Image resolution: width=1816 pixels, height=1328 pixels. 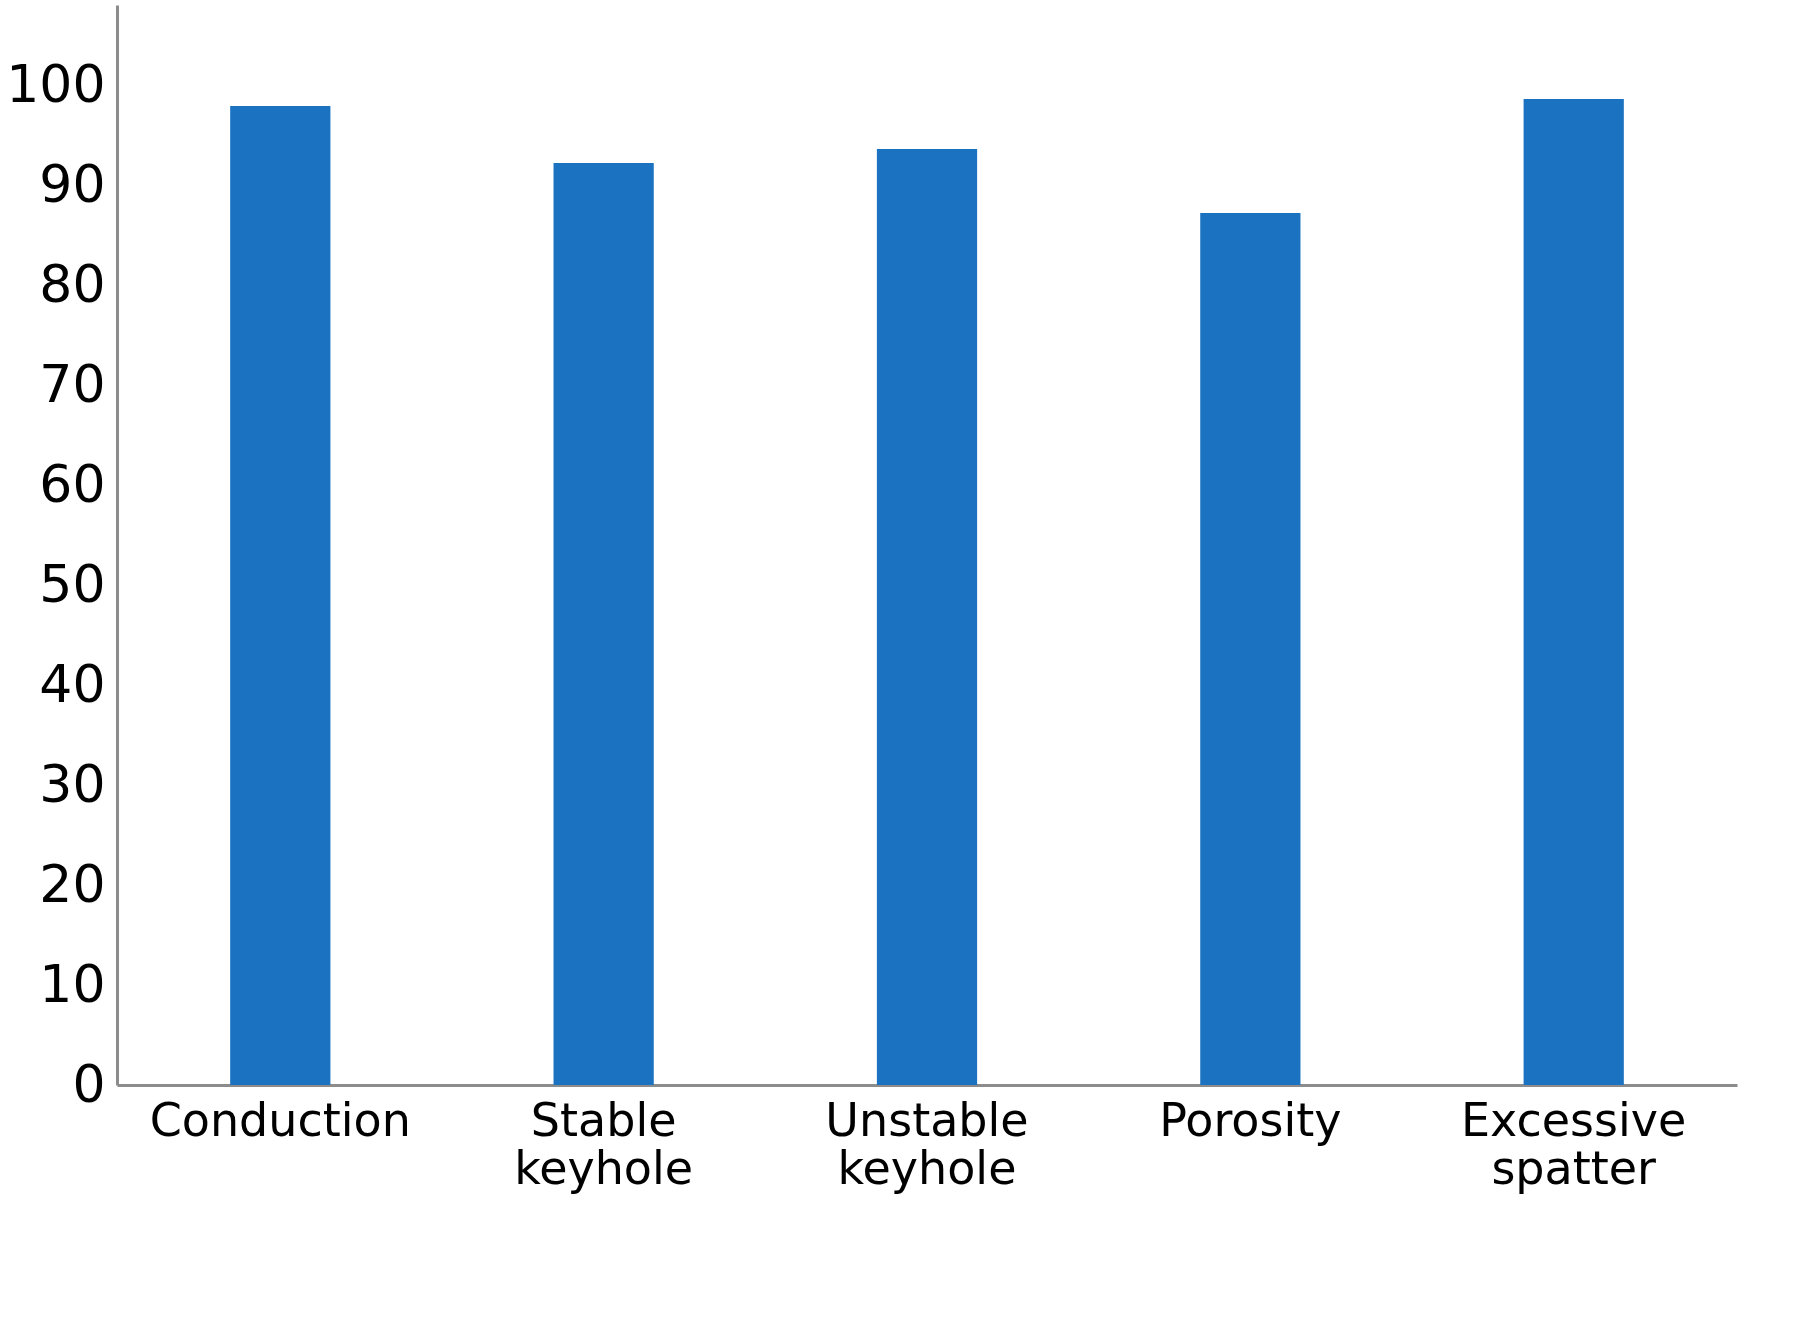 I want to click on x-tick-label: Excessive spatter, so click(x=1574, y=1143).